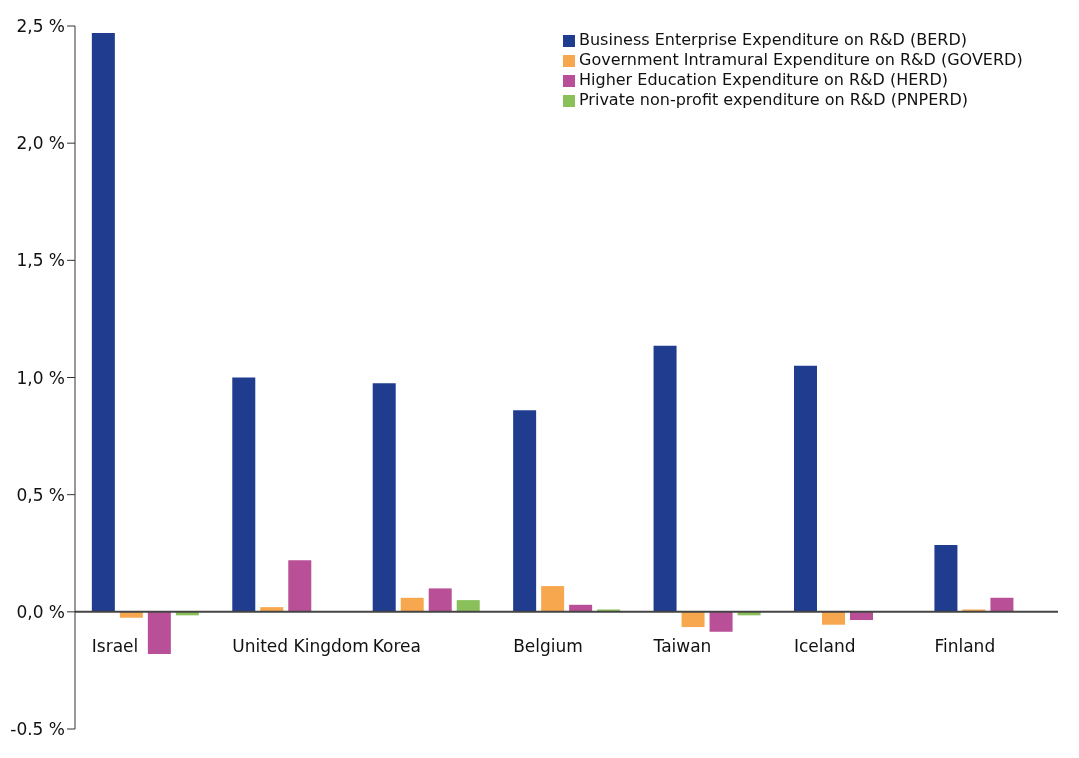 This screenshot has height=758, width=1079. I want to click on y-tick-label: 2,5 %, so click(40, 26).